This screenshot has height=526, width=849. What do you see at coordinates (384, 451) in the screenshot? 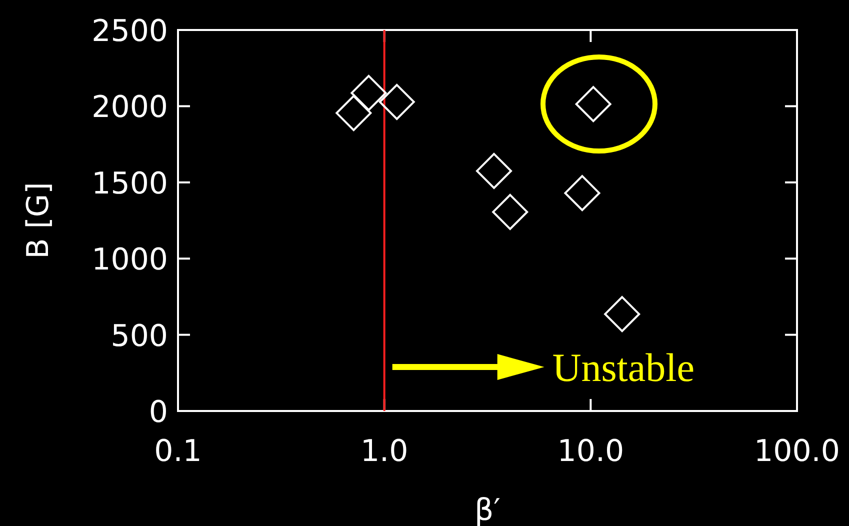
I see `x-tick-label: 1.0` at bounding box center [384, 451].